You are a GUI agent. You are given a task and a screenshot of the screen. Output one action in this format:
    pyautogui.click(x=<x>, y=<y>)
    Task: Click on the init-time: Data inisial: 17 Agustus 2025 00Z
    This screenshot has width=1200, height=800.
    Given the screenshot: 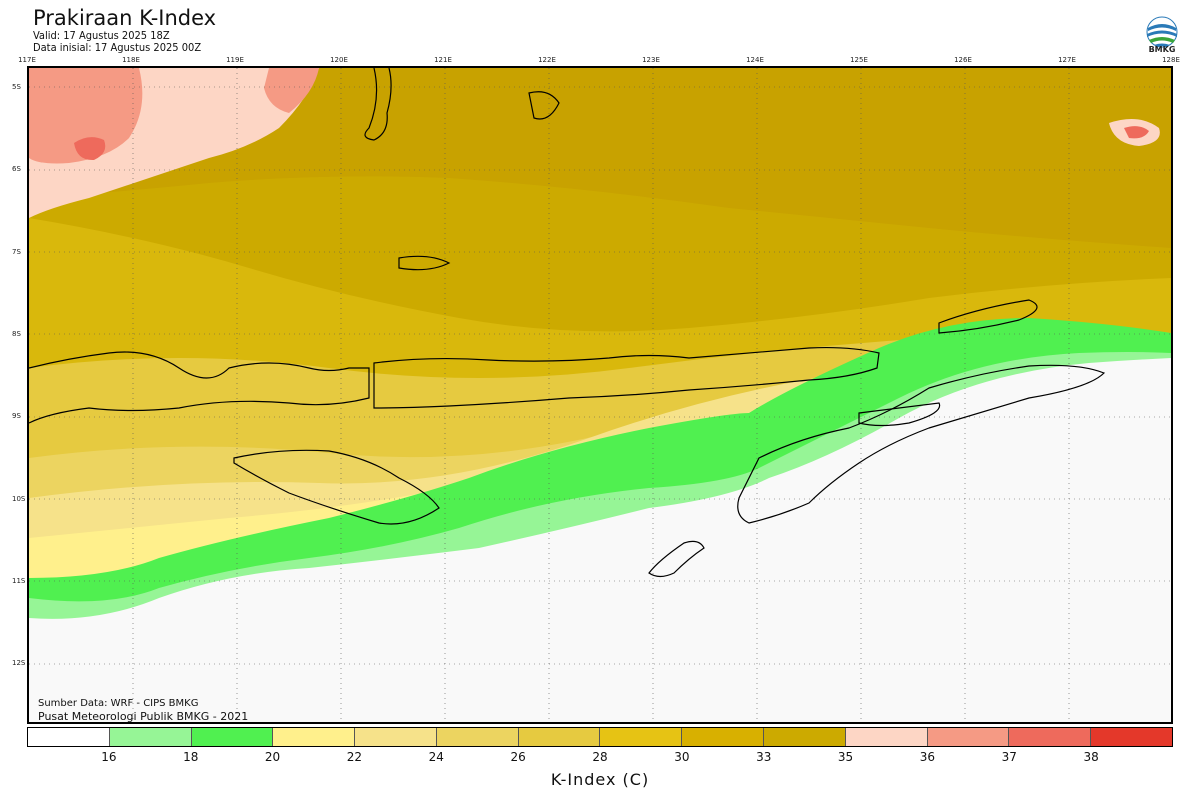 What is the action you would take?
    pyautogui.click(x=117, y=47)
    